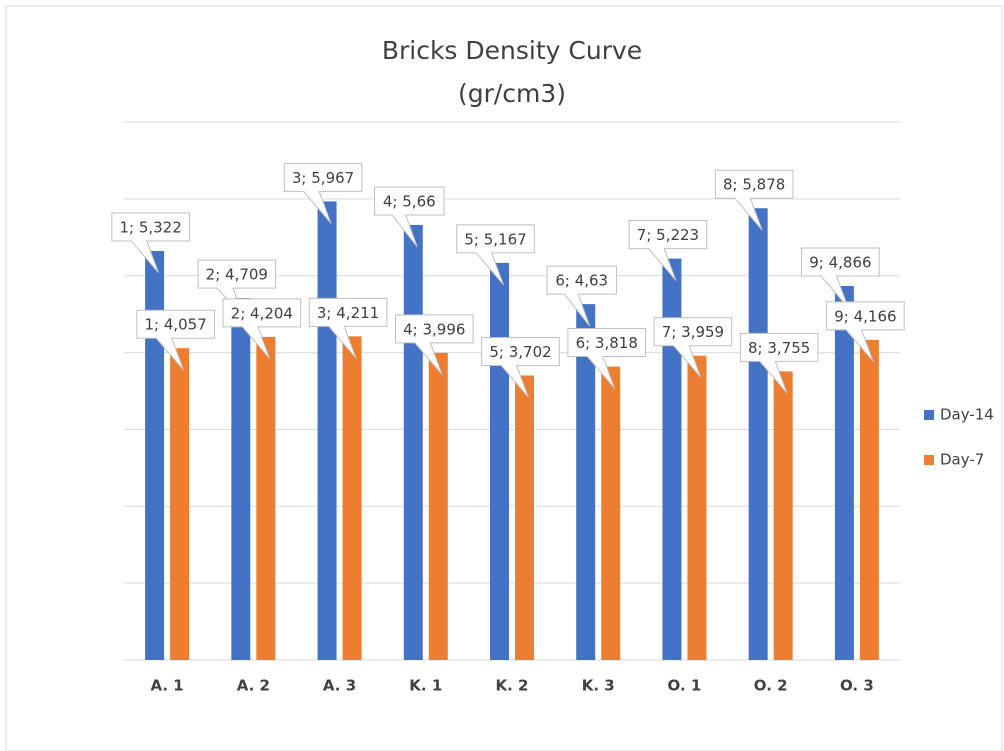  What do you see at coordinates (771, 686) in the screenshot?
I see `x-tick-label: O. 2` at bounding box center [771, 686].